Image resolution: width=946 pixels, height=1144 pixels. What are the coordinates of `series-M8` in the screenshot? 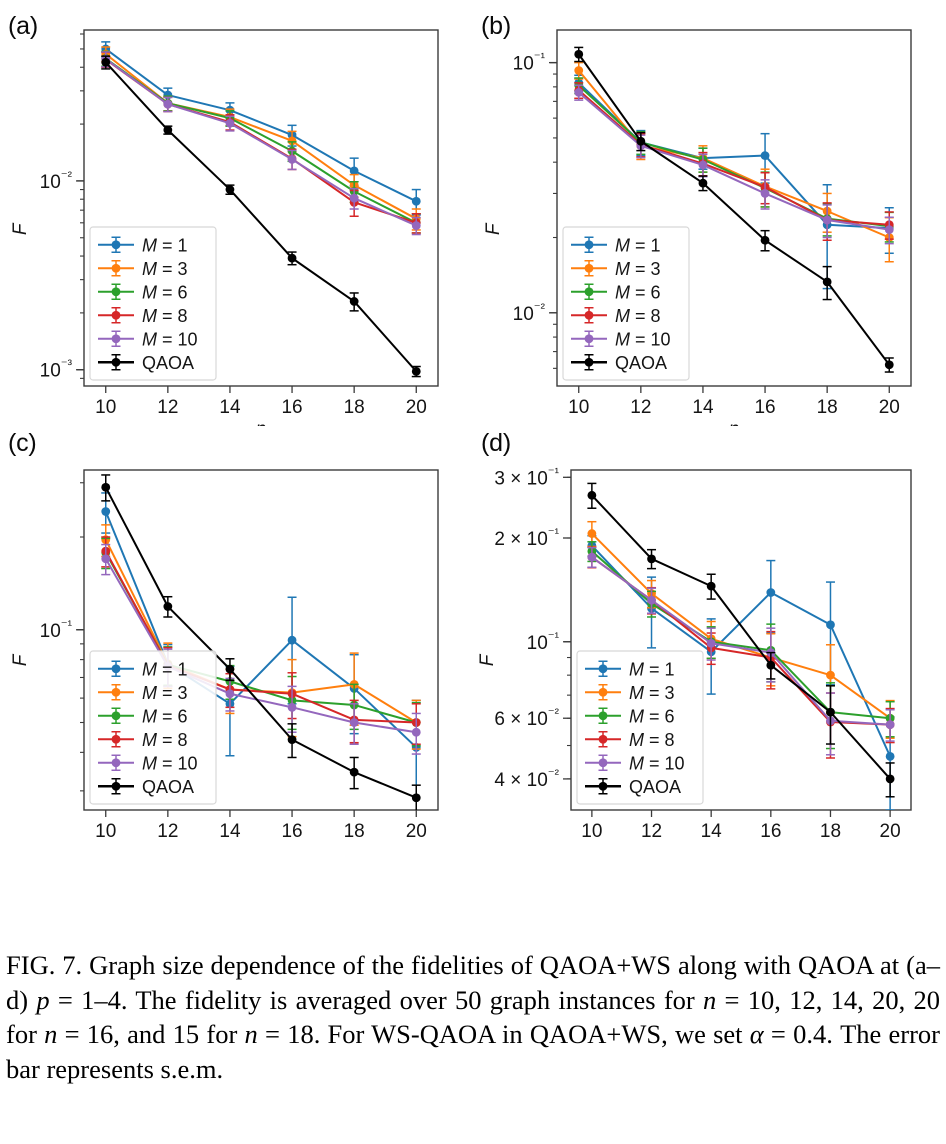 It's located at (734, 162).